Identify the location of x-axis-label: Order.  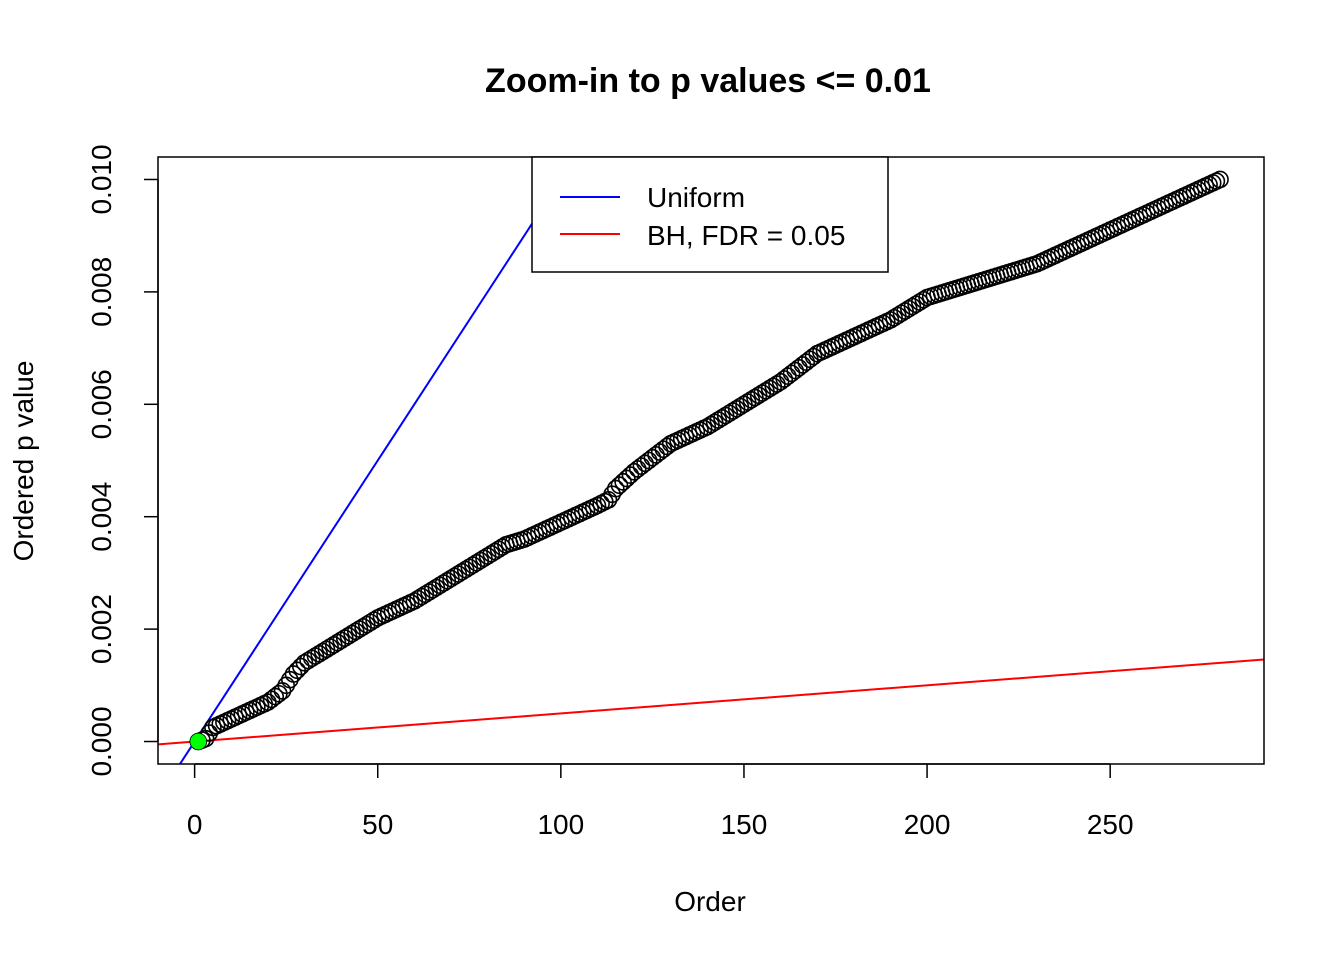
(710, 901).